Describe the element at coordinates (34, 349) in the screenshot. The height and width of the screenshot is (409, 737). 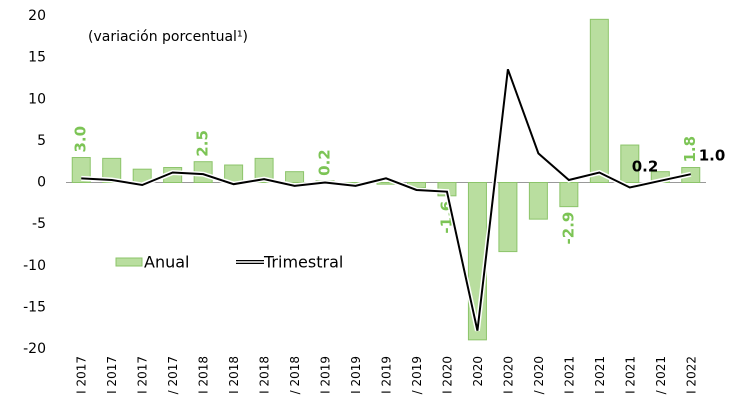
I see `y-tick-label: -20` at that location.